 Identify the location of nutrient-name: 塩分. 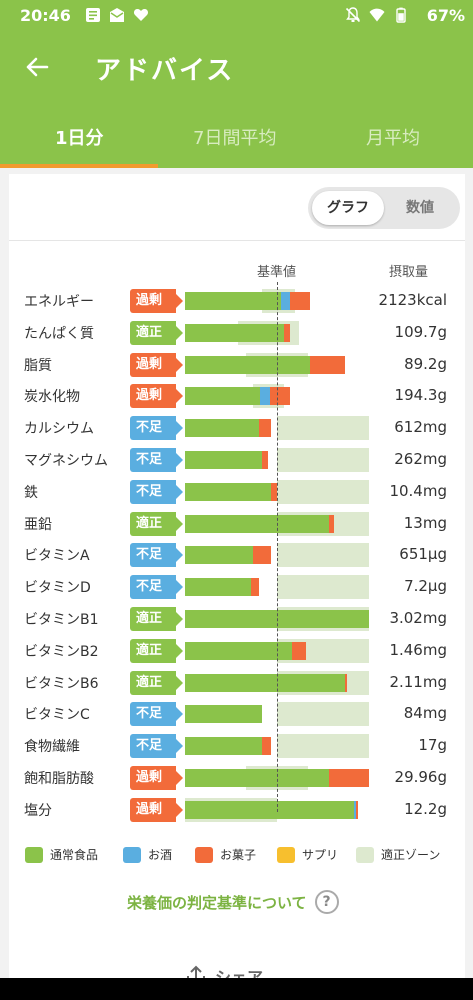
(38, 810).